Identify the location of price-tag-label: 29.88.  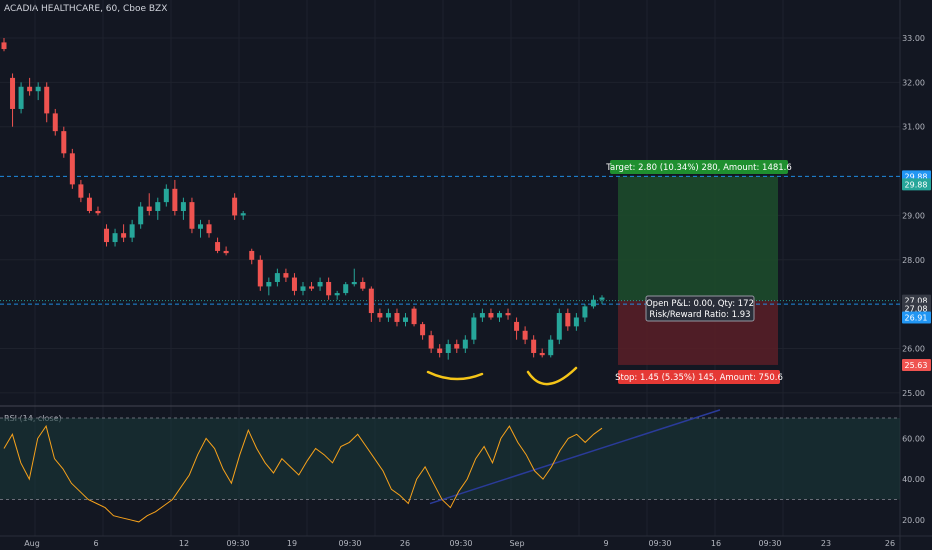
(916, 176).